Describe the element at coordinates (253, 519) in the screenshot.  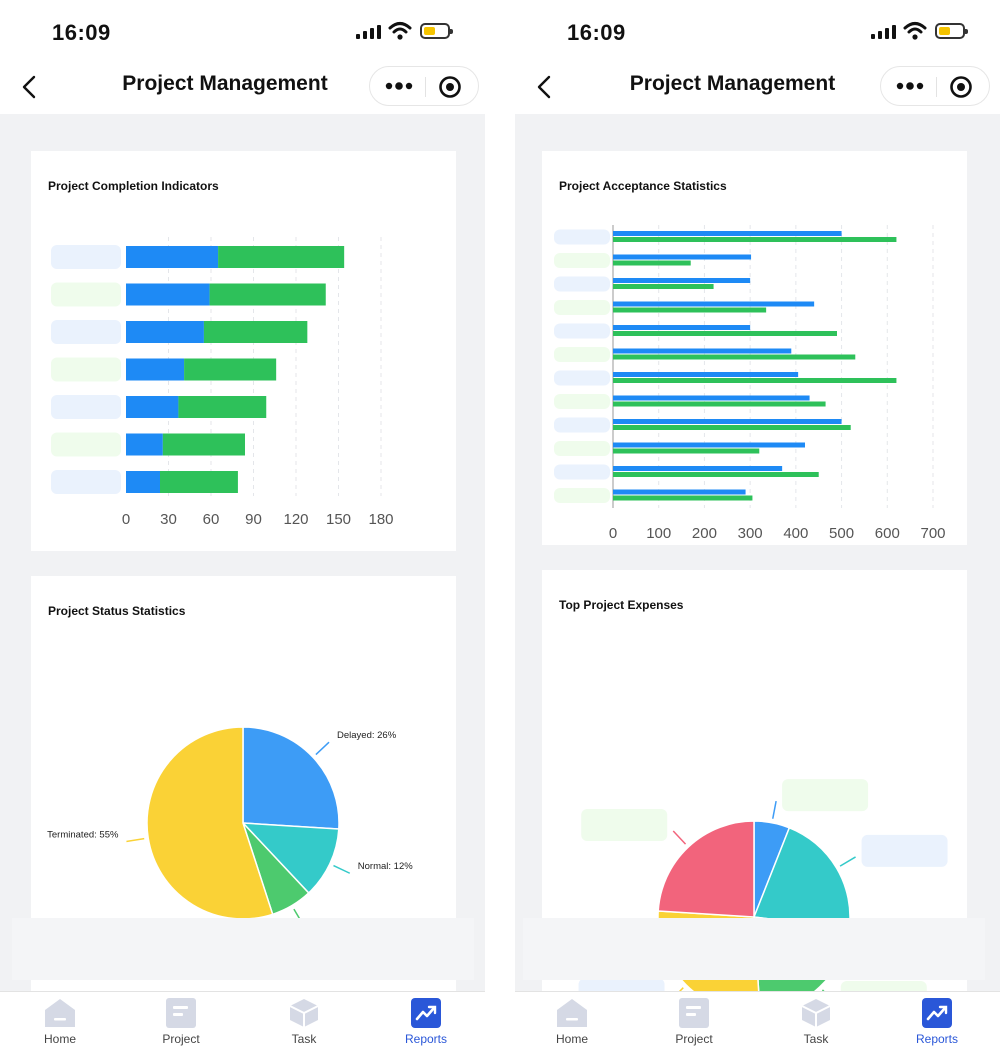
I see `x-tick-label: 90` at that location.